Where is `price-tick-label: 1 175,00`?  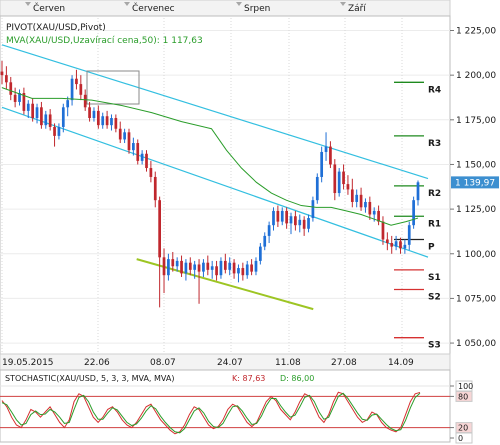
price-tick-label: 1 175,00 is located at coordinates (476, 121).